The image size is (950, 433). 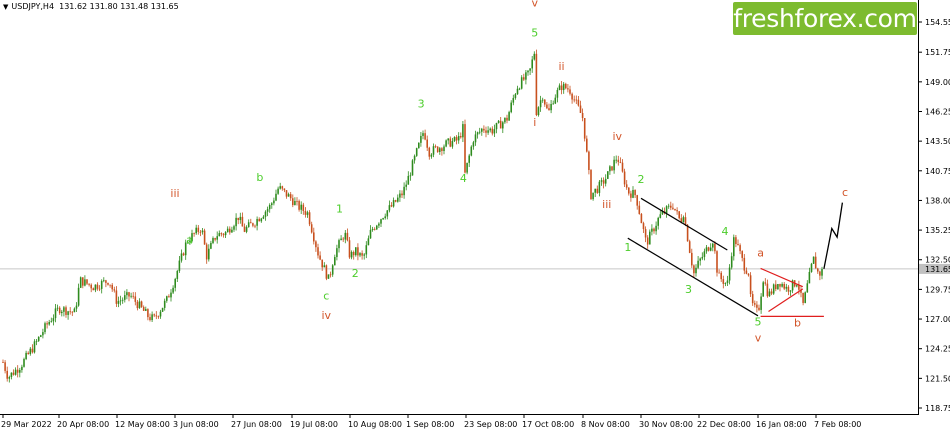 What do you see at coordinates (617, 136) in the screenshot?
I see `wave-label: iv` at bounding box center [617, 136].